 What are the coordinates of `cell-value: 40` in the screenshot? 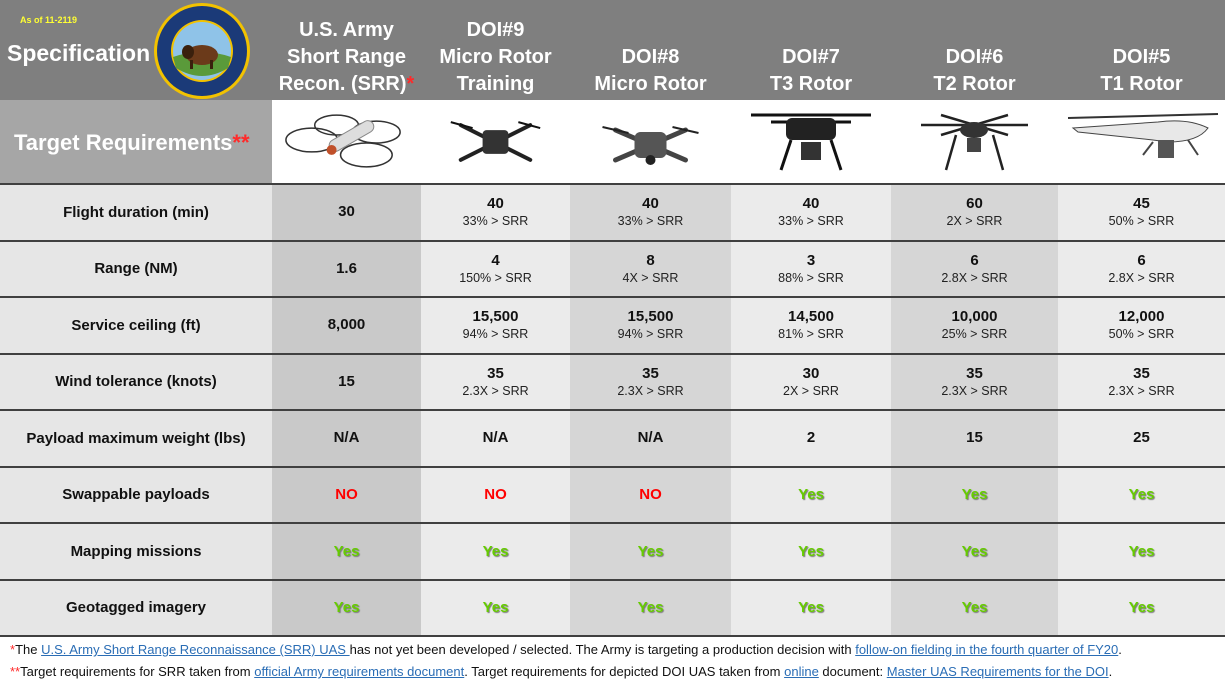 It's located at (495, 204).